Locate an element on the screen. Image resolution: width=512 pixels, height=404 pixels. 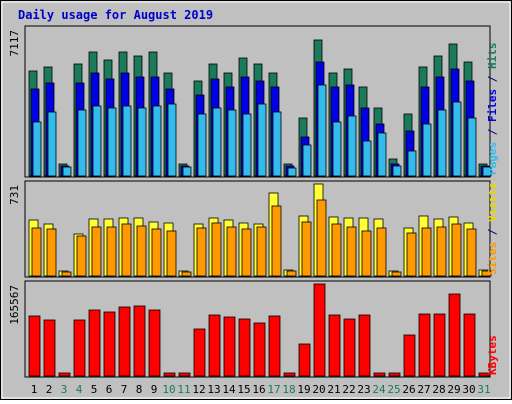
legend-panel1-part-3: / is located at coordinates (492, 79).